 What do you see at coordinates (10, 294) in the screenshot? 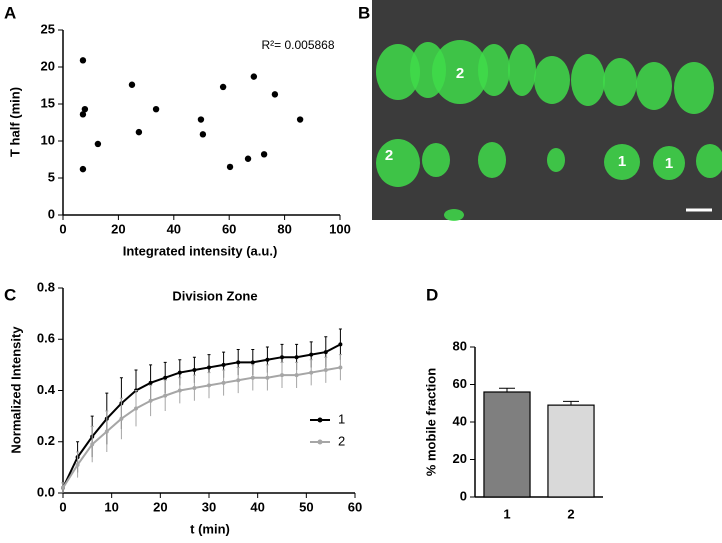
I see `panel-label: C` at bounding box center [10, 294].